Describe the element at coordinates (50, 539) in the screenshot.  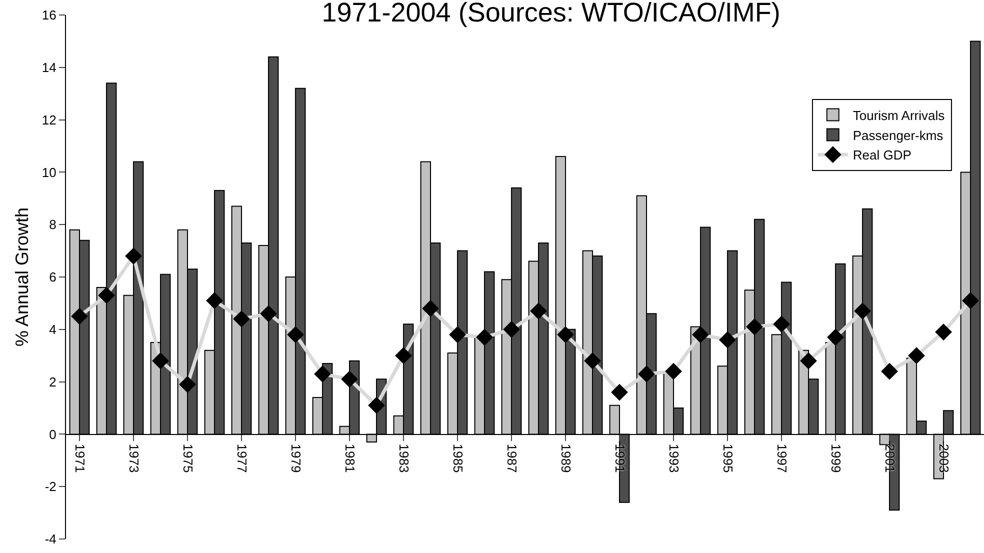
I see `y-tick-label: -4` at that location.